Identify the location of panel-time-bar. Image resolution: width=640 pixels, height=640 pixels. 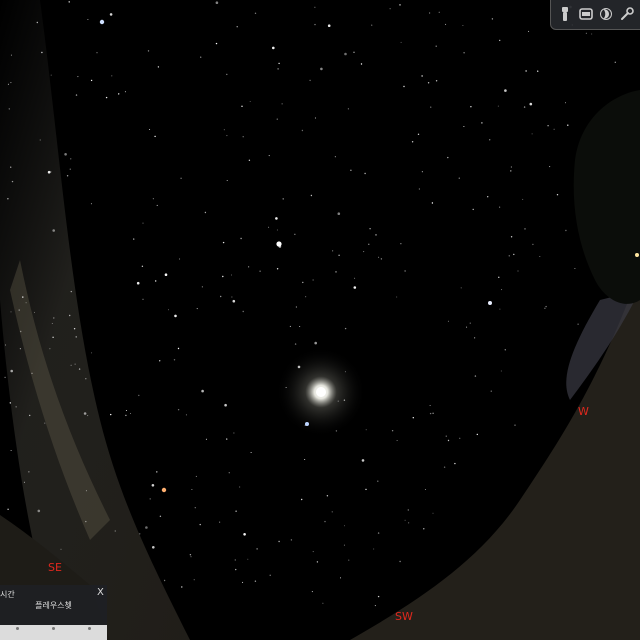
(53, 632).